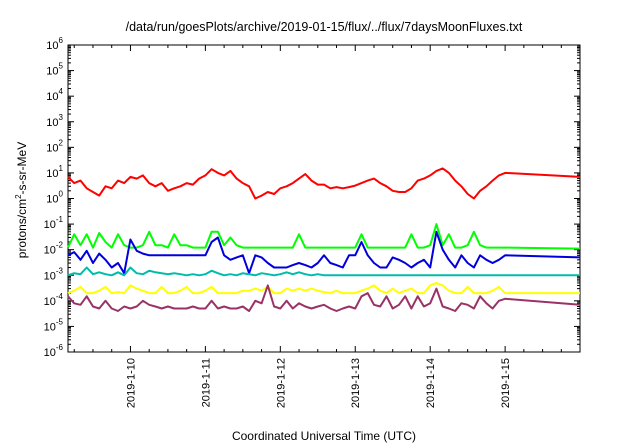  What do you see at coordinates (54, 198) in the screenshot?
I see `y-tick-label: 10⁰` at bounding box center [54, 198].